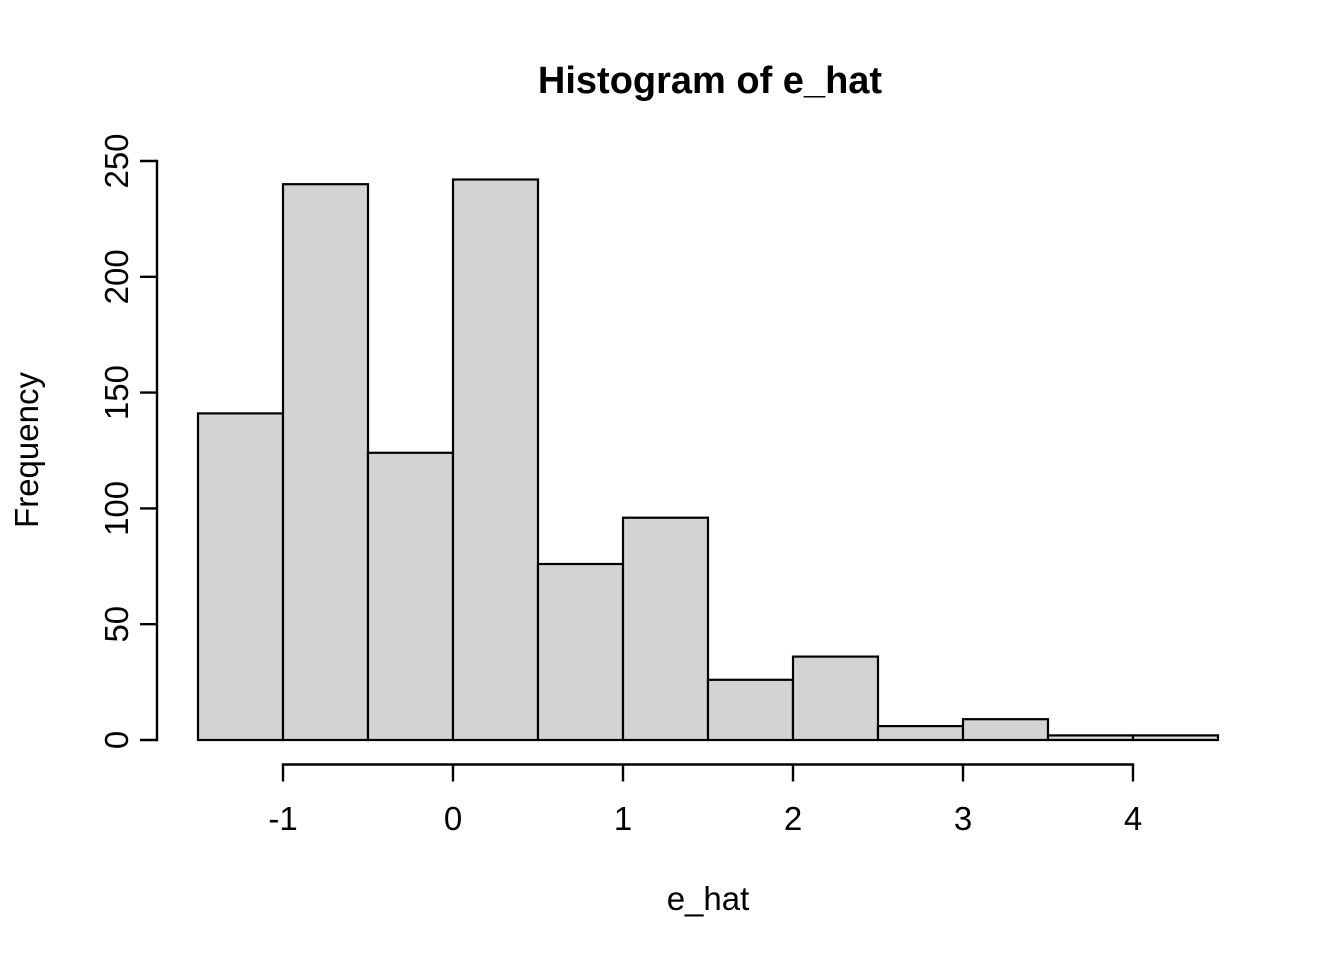 The height and width of the screenshot is (960, 1344). I want to click on x-tick-label: 4, so click(1133, 818).